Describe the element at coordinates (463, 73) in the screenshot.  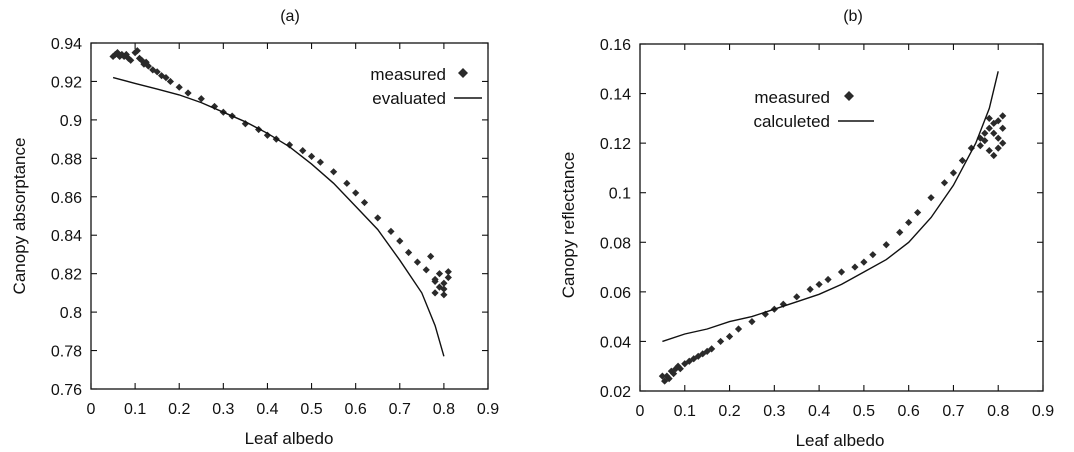
I see `panel-a-legend-marker-measured` at that location.